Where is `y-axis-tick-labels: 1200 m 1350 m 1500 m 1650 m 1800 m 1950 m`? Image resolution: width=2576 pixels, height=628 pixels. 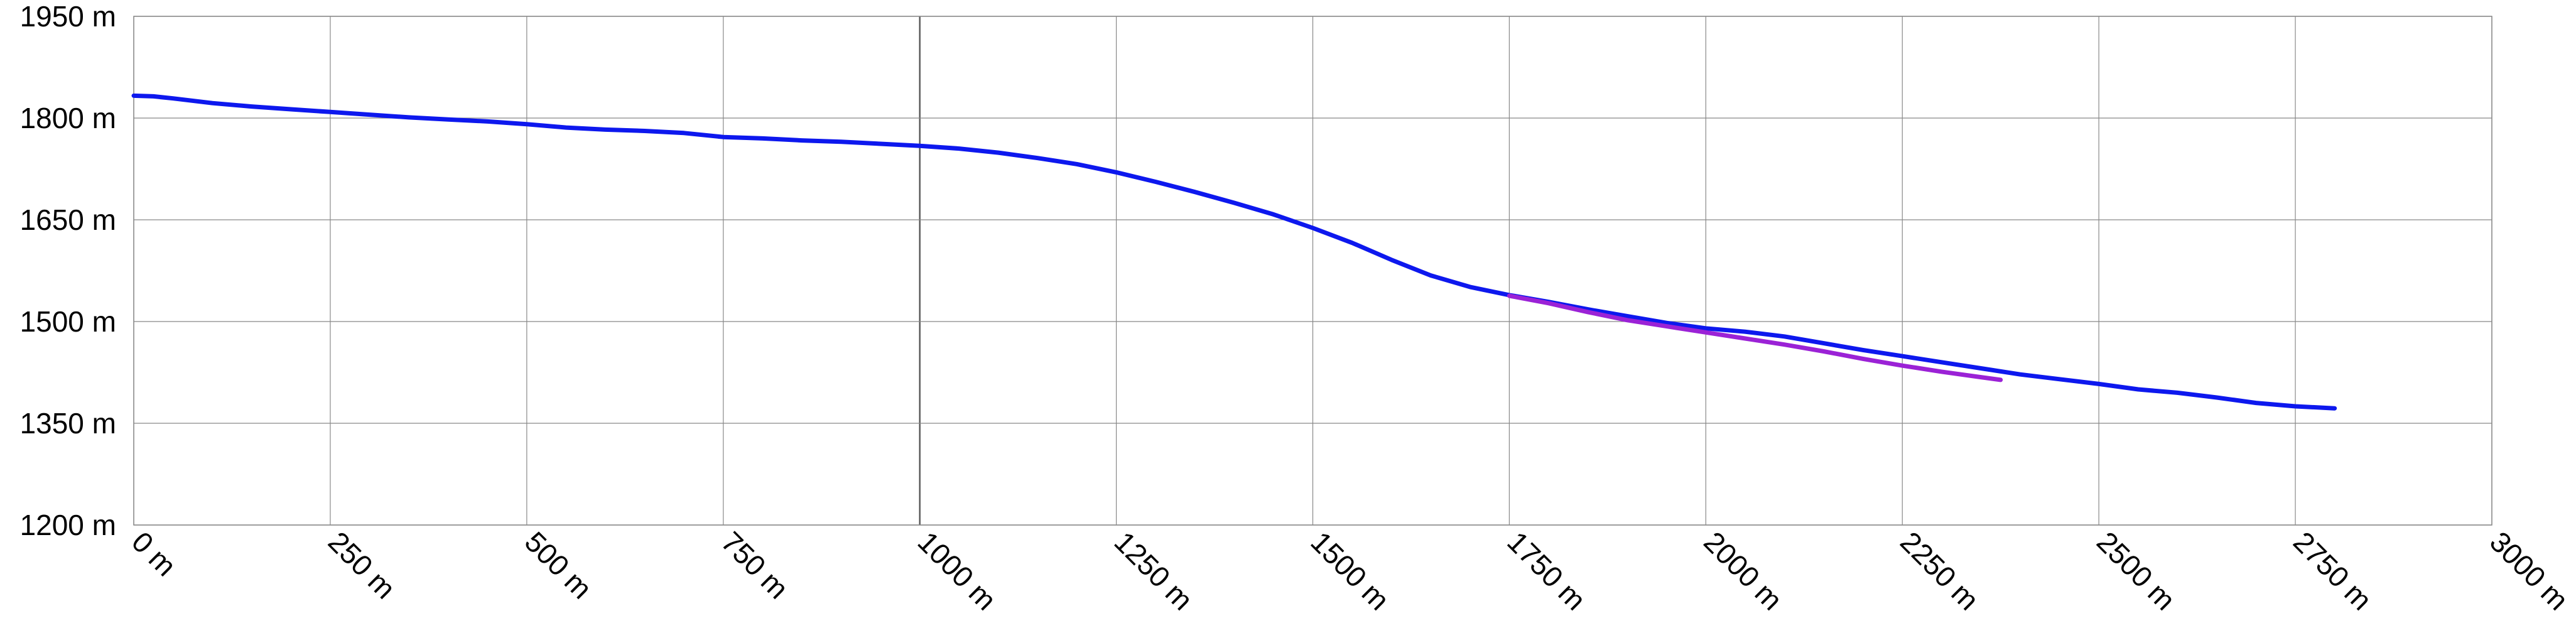
y-axis-tick-labels: 1200 m 1350 m 1500 m 1650 m 1800 m 1950 m is located at coordinates (68, 270).